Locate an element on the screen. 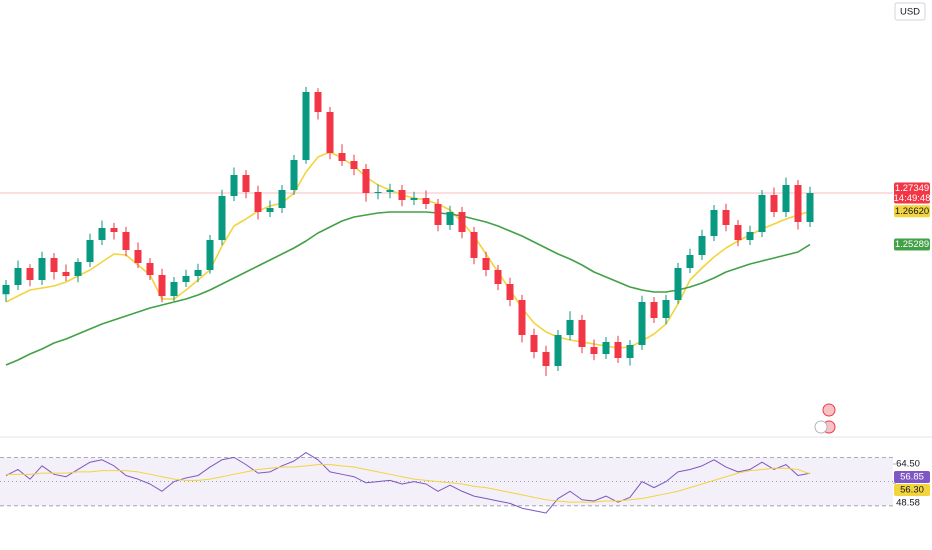 The image size is (932, 550). price-tag-label: 14:49:48 is located at coordinates (912, 198).